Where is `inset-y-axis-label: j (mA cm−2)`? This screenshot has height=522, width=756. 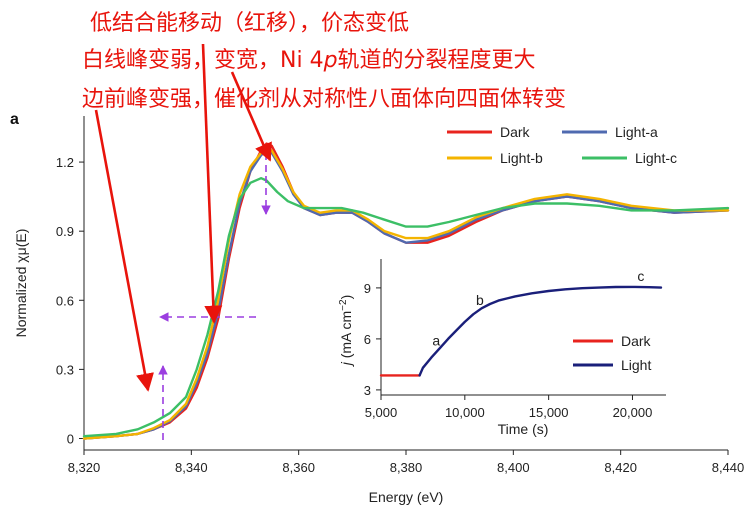 inset-y-axis-label: j (mA cm−2) is located at coordinates (346, 331).